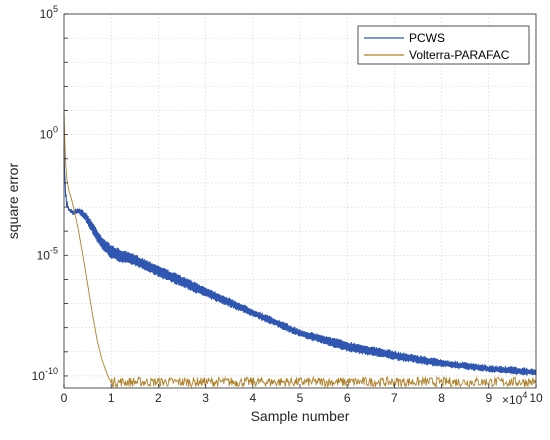 This screenshot has height=440, width=550. What do you see at coordinates (47, 253) in the screenshot?
I see `y-tick-label: 10⁻⁵` at bounding box center [47, 253].